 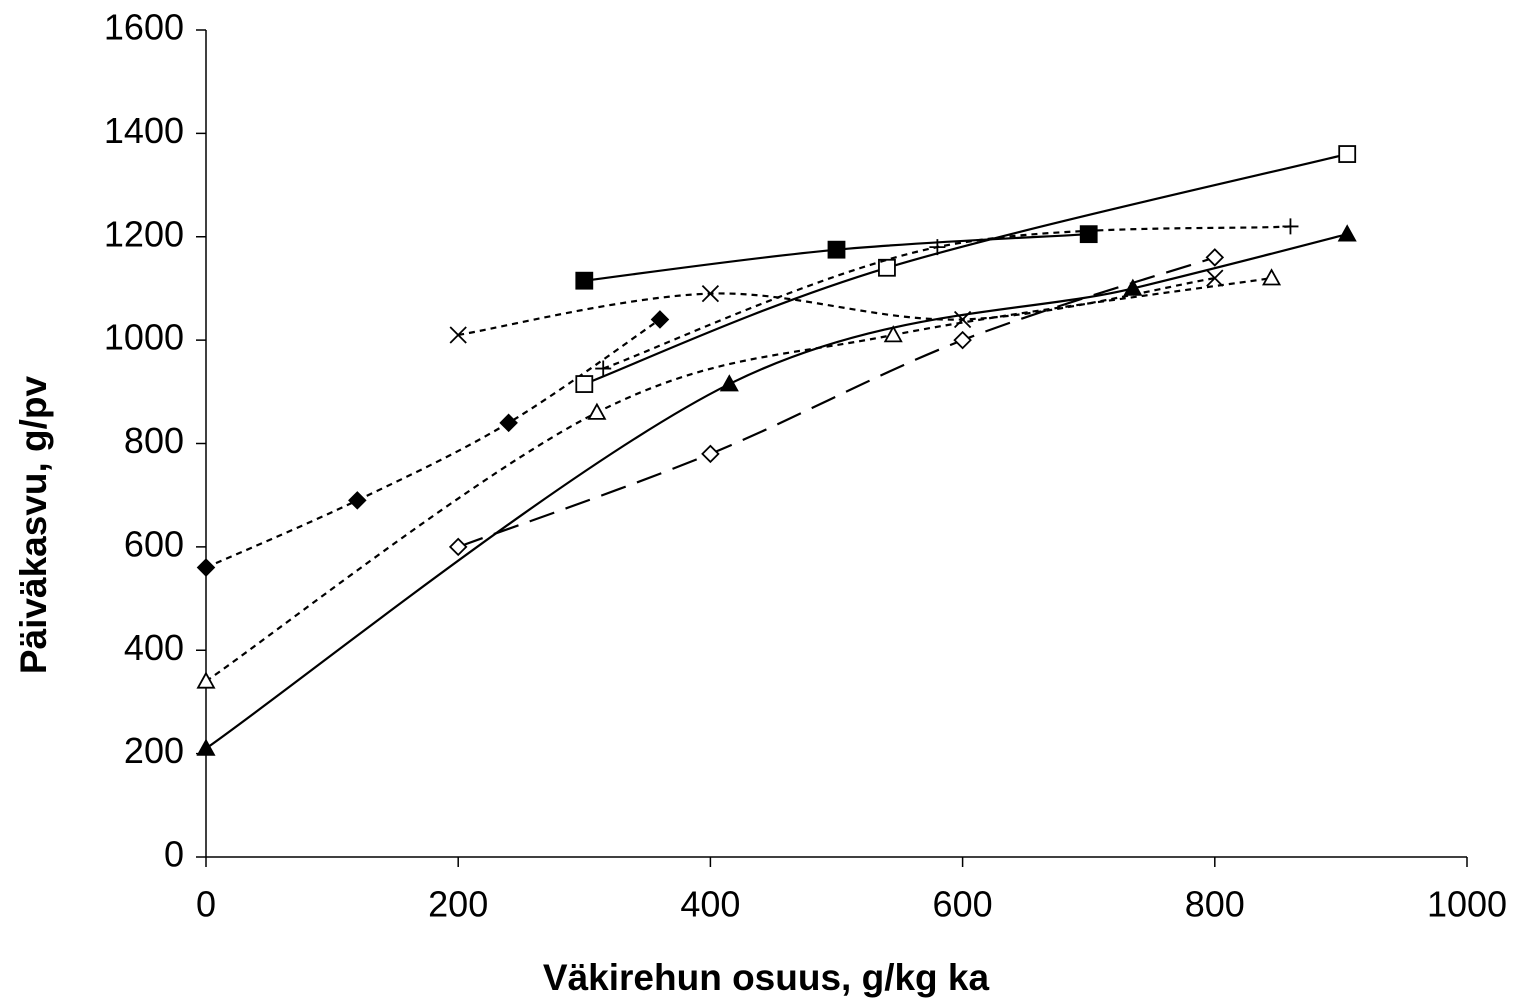 What do you see at coordinates (1215, 904) in the screenshot?
I see `x-tick-label: 800` at bounding box center [1215, 904].